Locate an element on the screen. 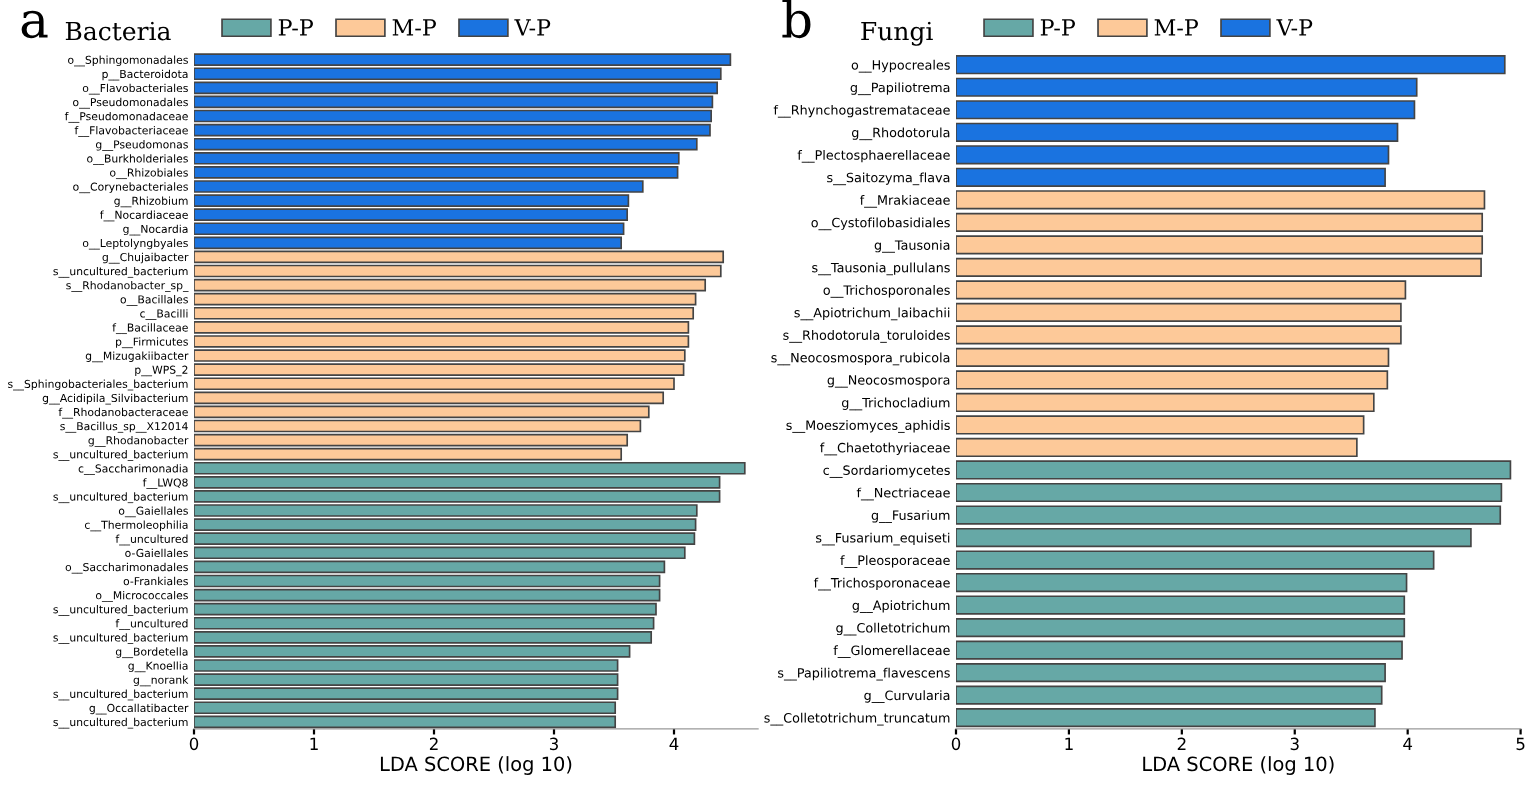 The width and height of the screenshot is (1534, 788). bar is located at coordinates (1231, 65).